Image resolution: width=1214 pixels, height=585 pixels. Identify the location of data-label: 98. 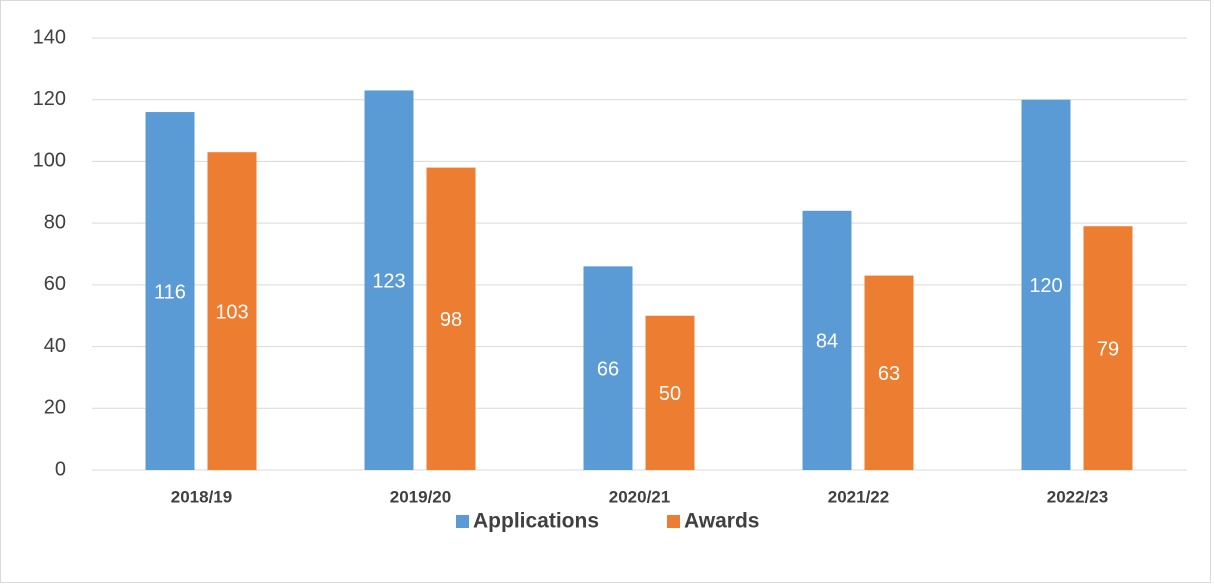
(451, 320).